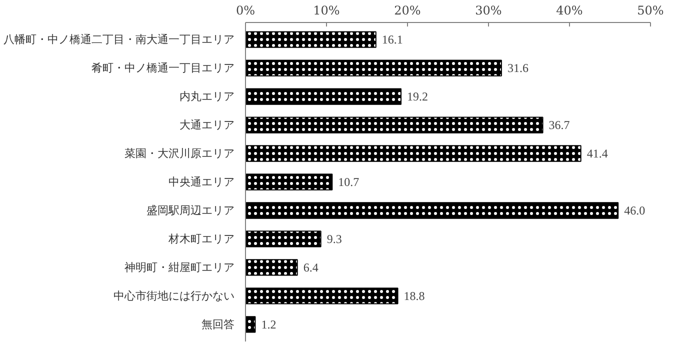 The image size is (690, 353). What do you see at coordinates (179, 267) in the screenshot?
I see `y-tick-label: 神明町・紺屋町エリア` at bounding box center [179, 267].